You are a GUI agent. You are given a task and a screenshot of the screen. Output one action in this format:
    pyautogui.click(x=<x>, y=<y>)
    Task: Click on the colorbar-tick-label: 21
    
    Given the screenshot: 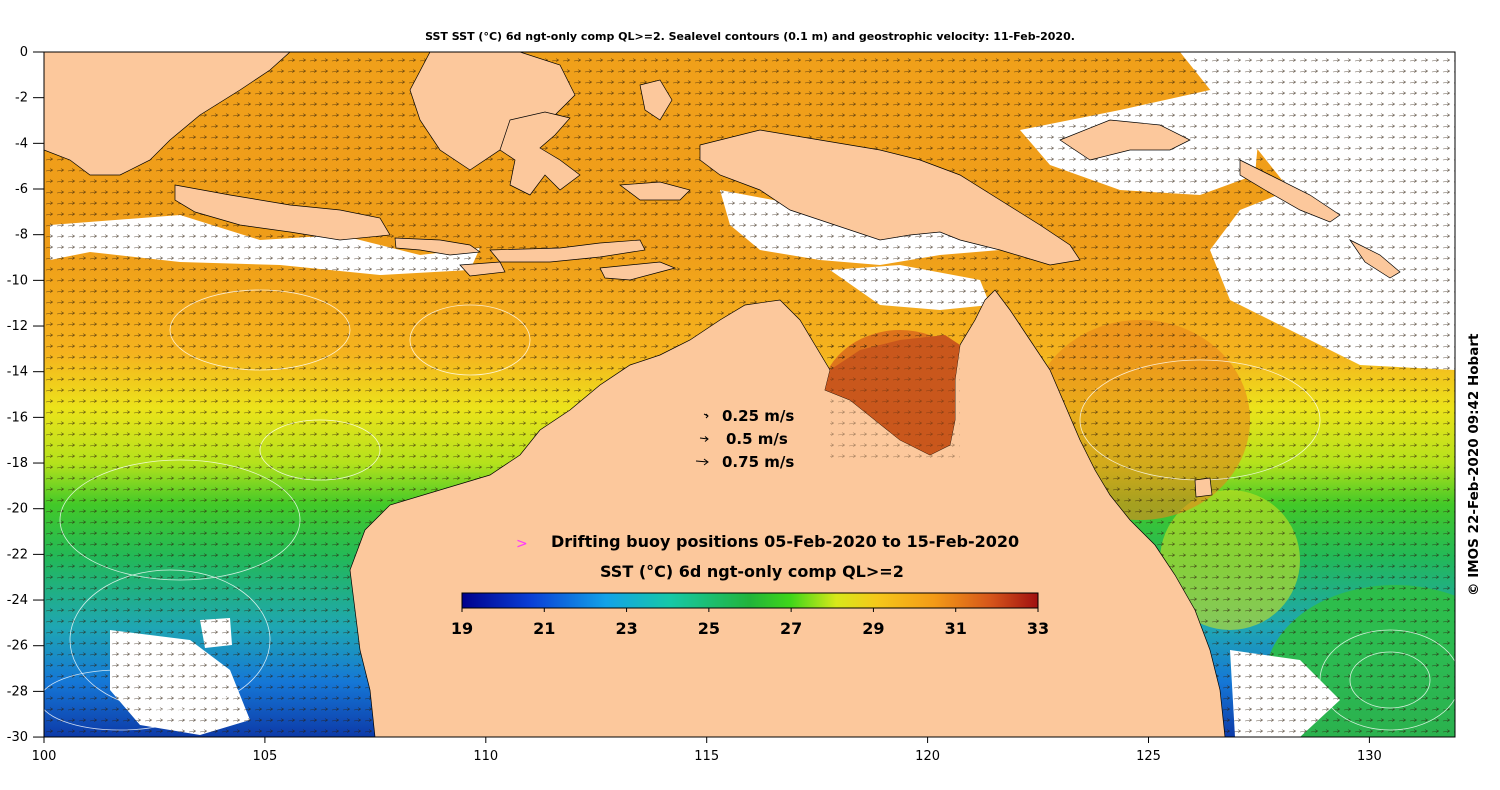 What is the action you would take?
    pyautogui.click(x=544, y=628)
    